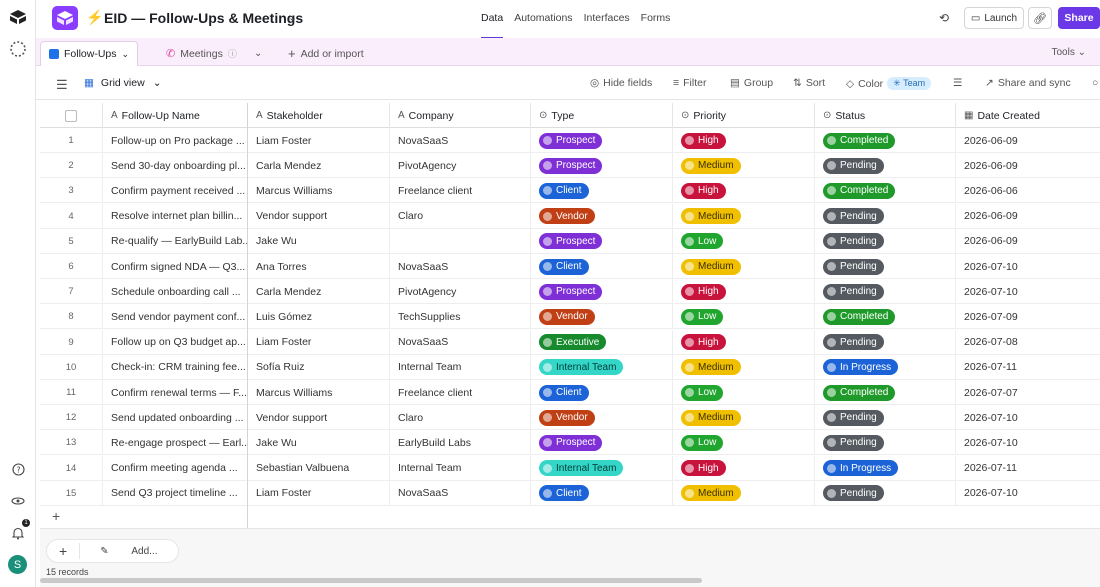  I want to click on cell-stakeholder: Jake Wu, so click(319, 241).